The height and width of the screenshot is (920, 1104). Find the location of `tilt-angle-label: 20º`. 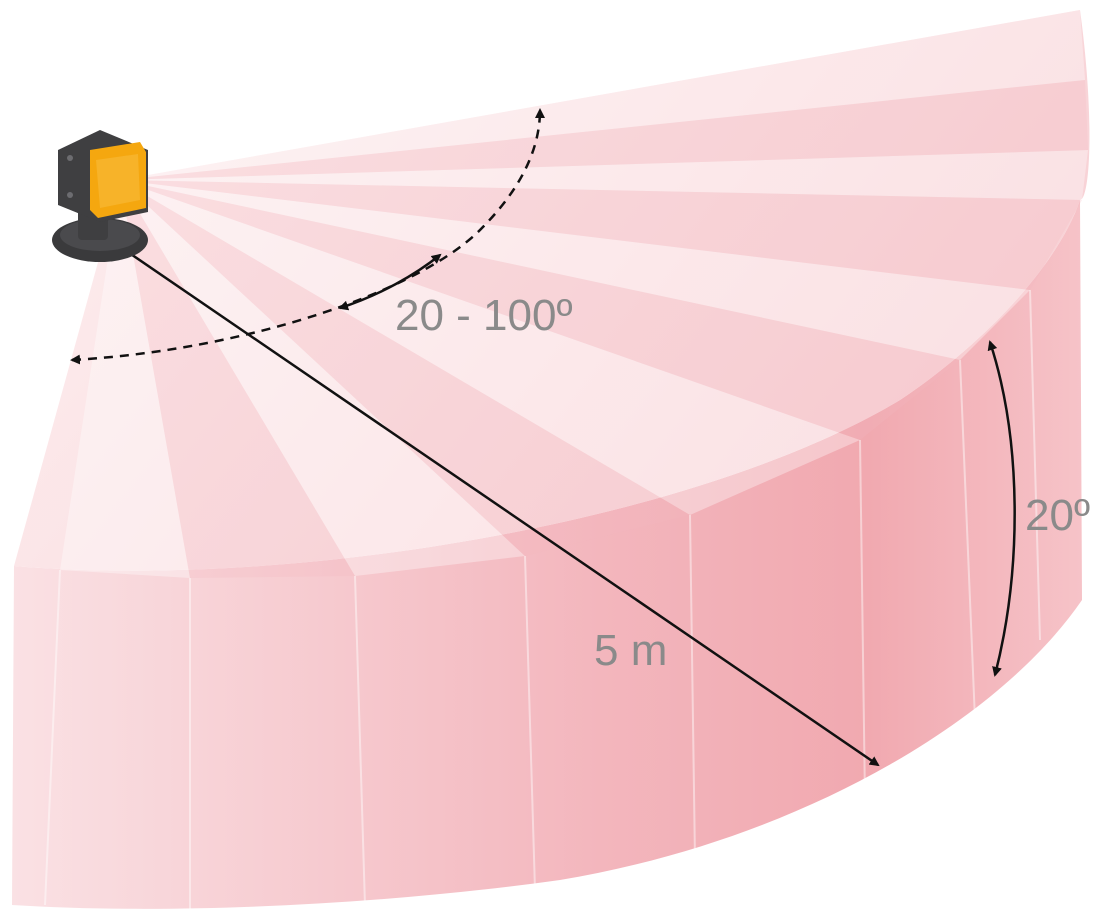

tilt-angle-label: 20º is located at coordinates (1057, 515).